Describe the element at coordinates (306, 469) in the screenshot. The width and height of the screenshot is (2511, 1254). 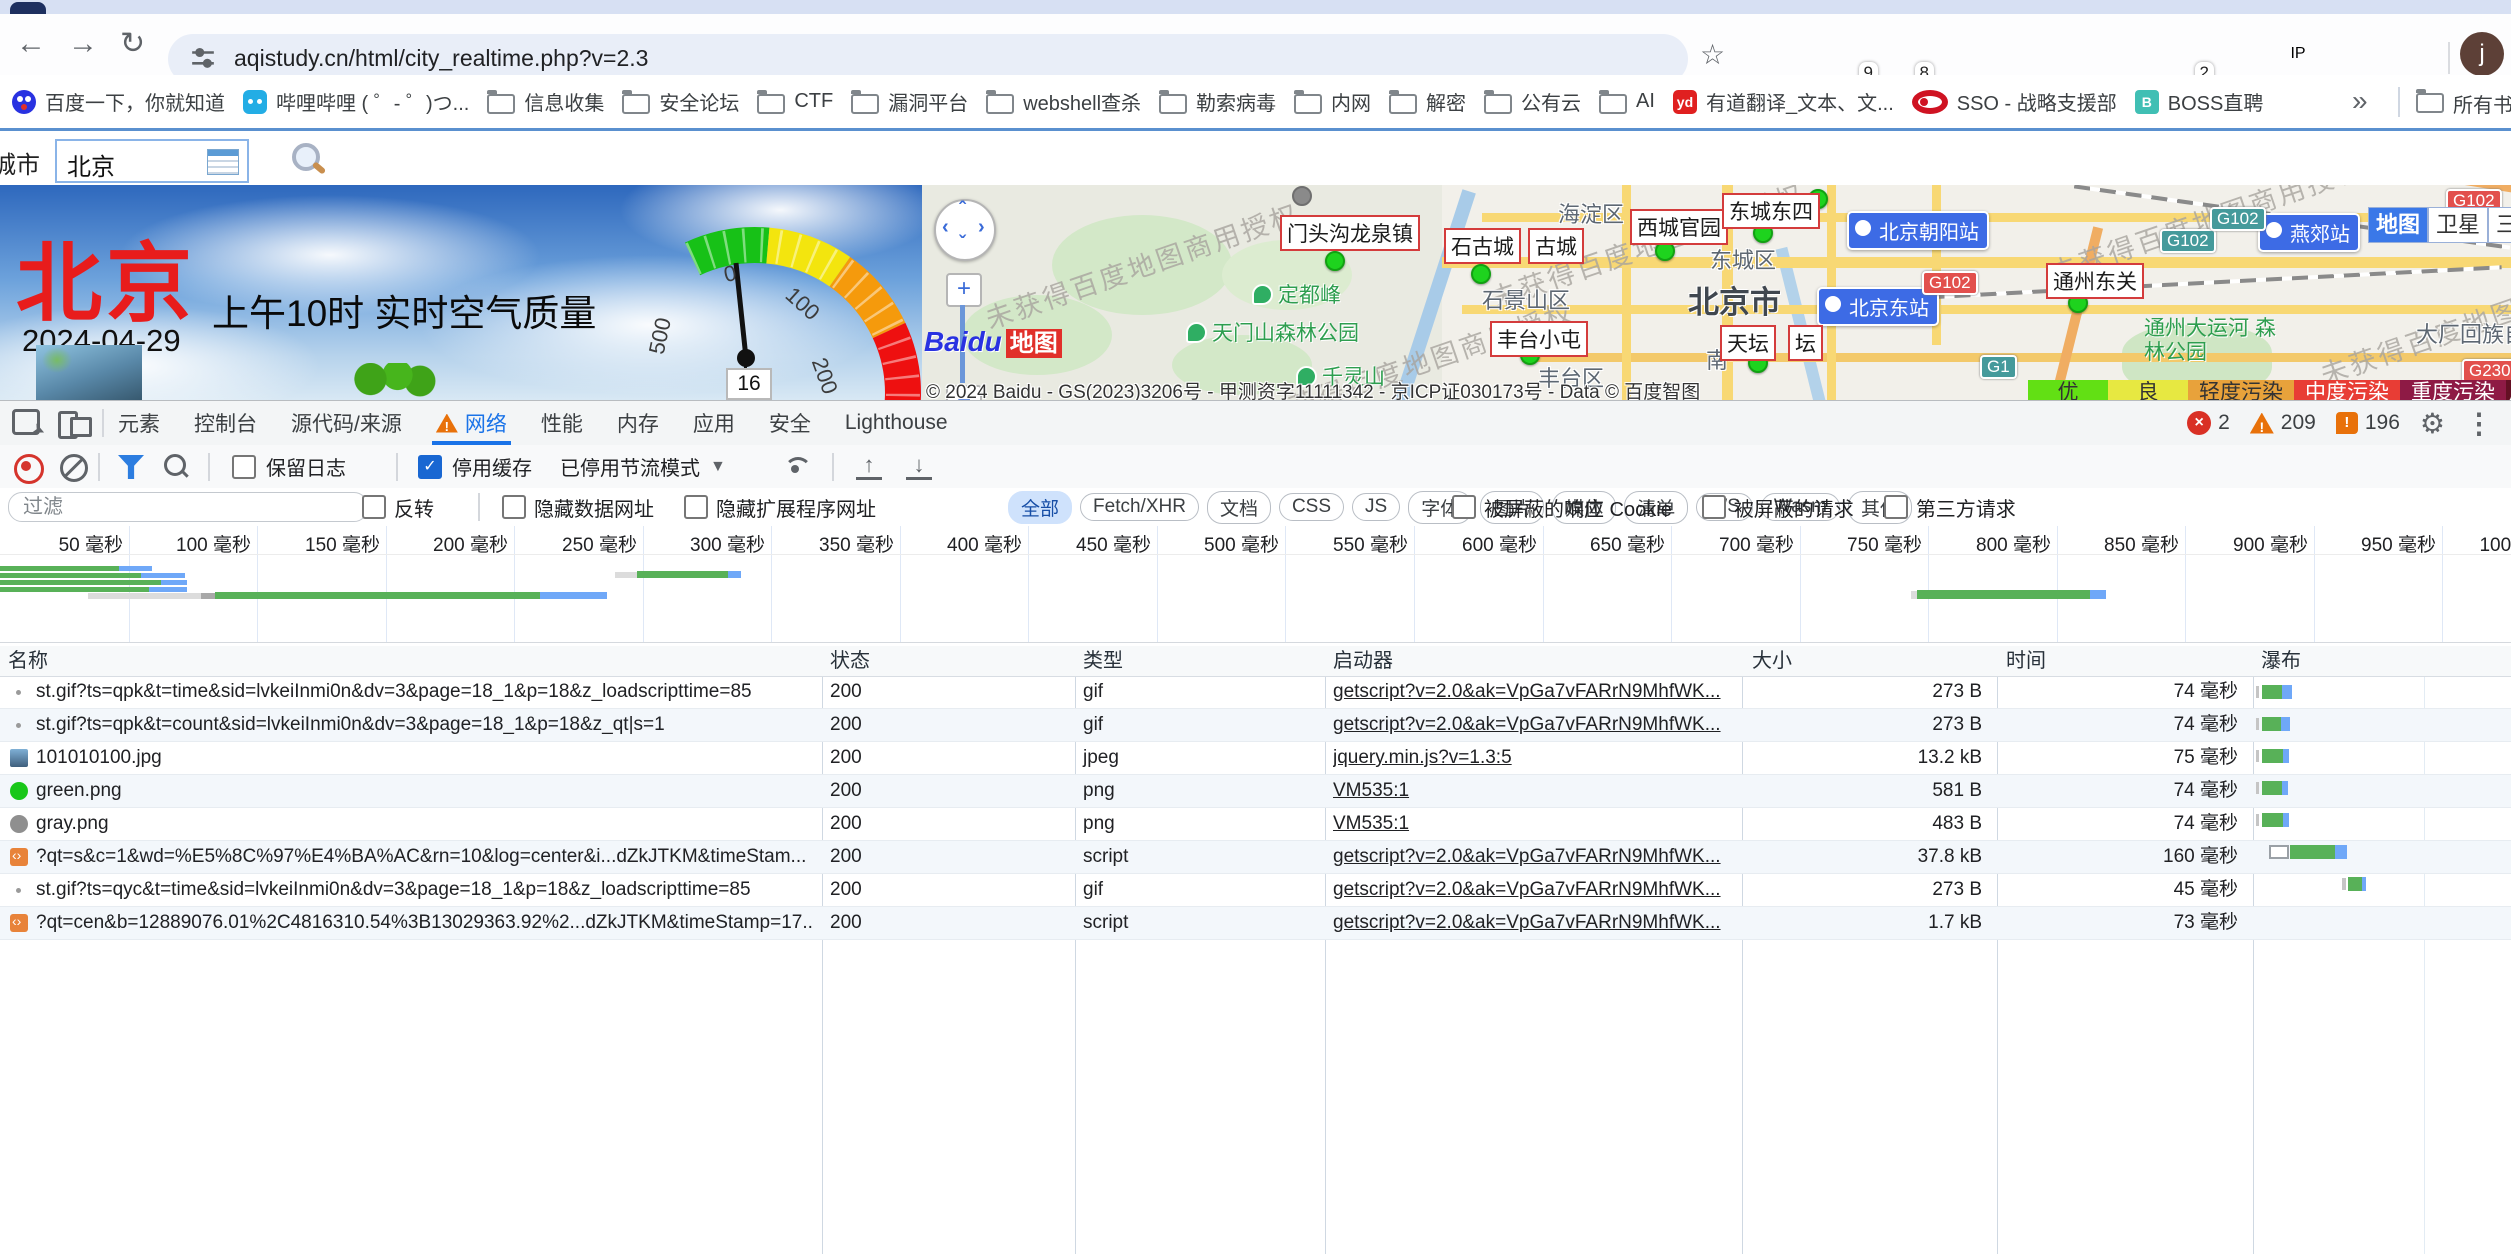
I see `preserve-log-label: 保留日志` at that location.